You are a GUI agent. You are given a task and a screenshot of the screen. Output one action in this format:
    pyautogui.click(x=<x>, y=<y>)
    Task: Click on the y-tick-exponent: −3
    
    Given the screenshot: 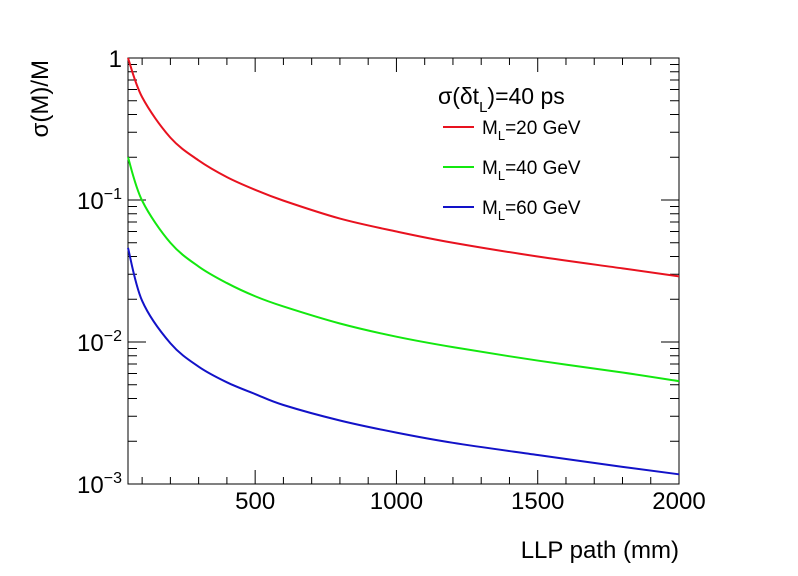 What is the action you would take?
    pyautogui.click(x=113, y=478)
    